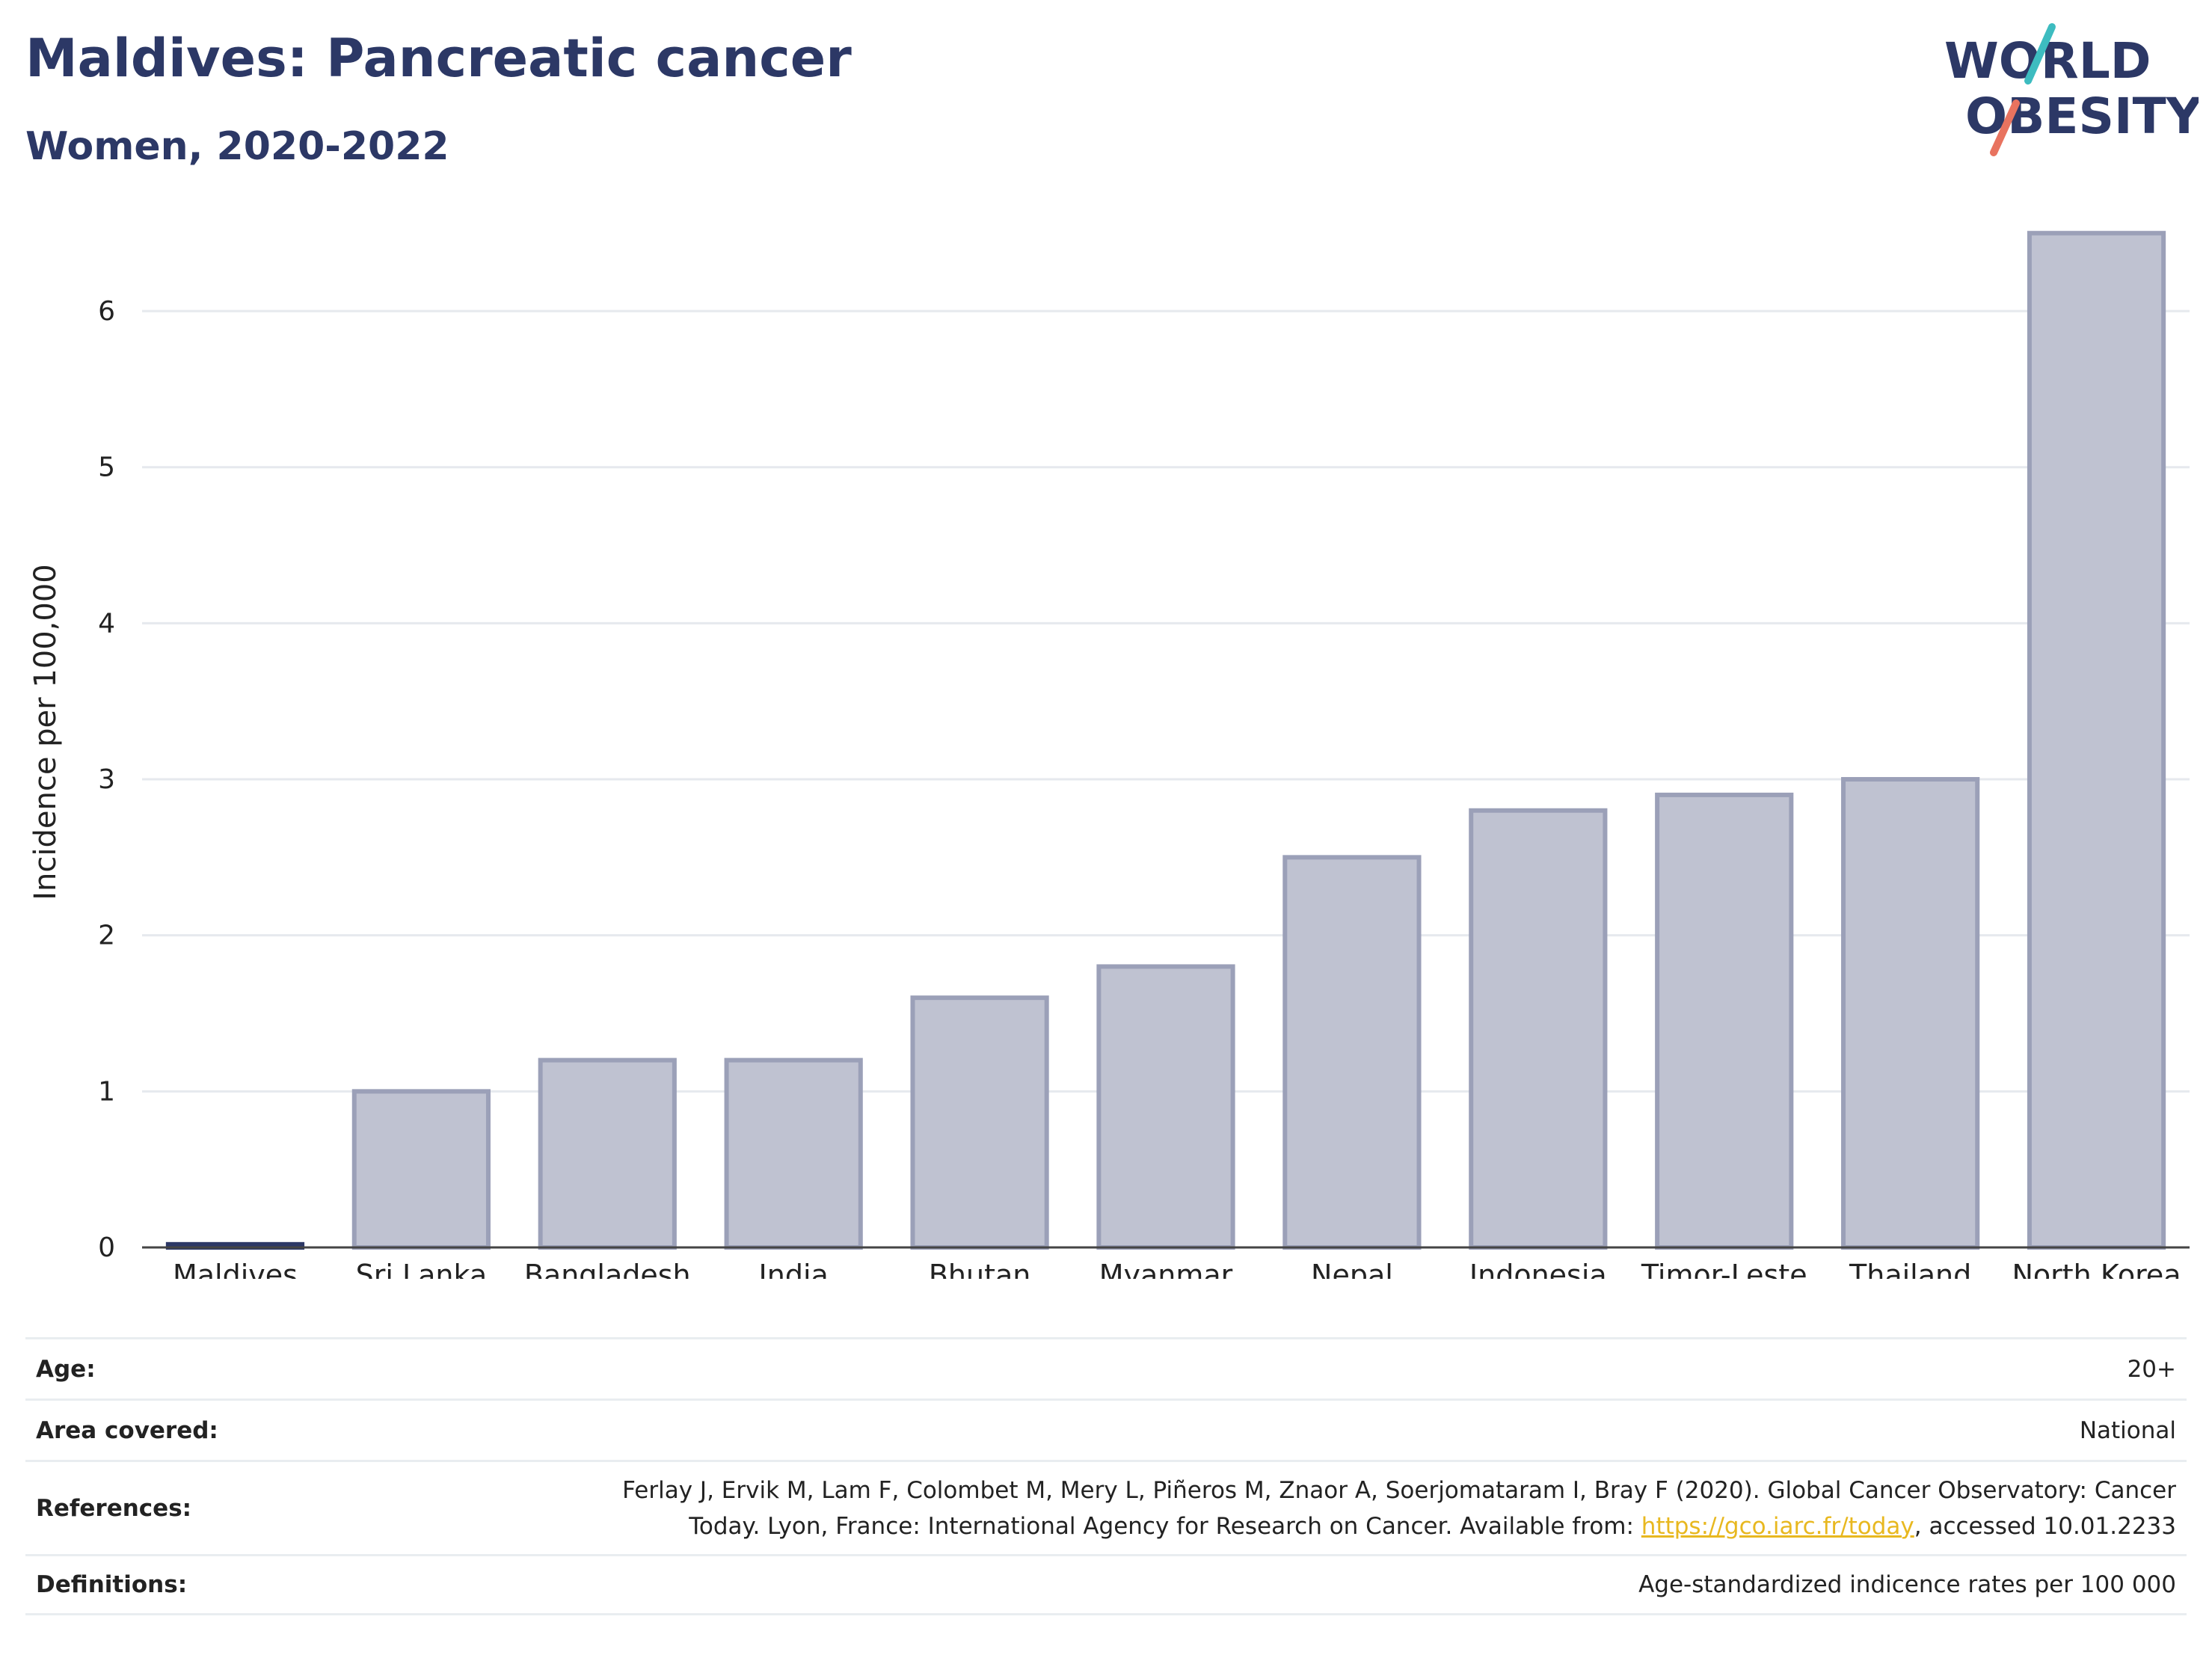 The height and width of the screenshot is (1655, 2212). I want to click on x-tick-label: Thailand, so click(1910, 1269).